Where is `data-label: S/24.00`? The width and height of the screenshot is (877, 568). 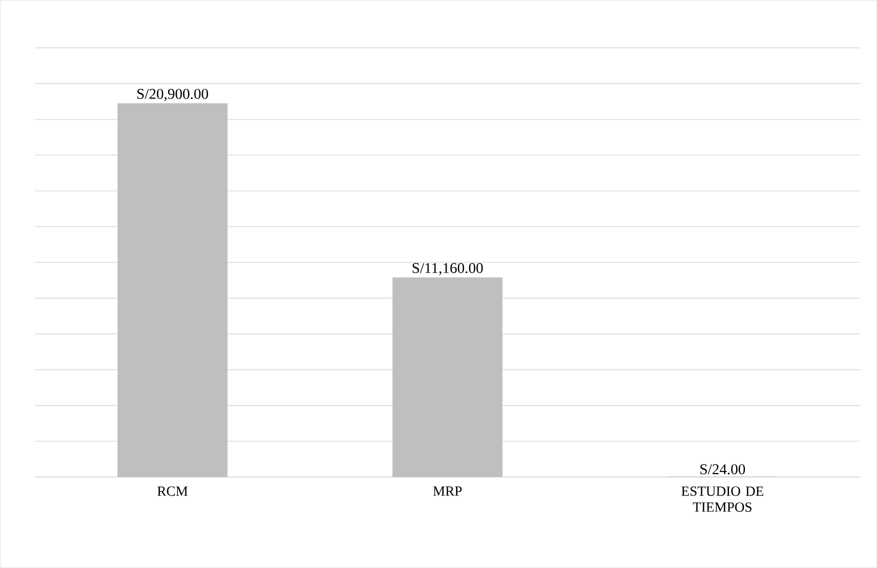
data-label: S/24.00 is located at coordinates (722, 469).